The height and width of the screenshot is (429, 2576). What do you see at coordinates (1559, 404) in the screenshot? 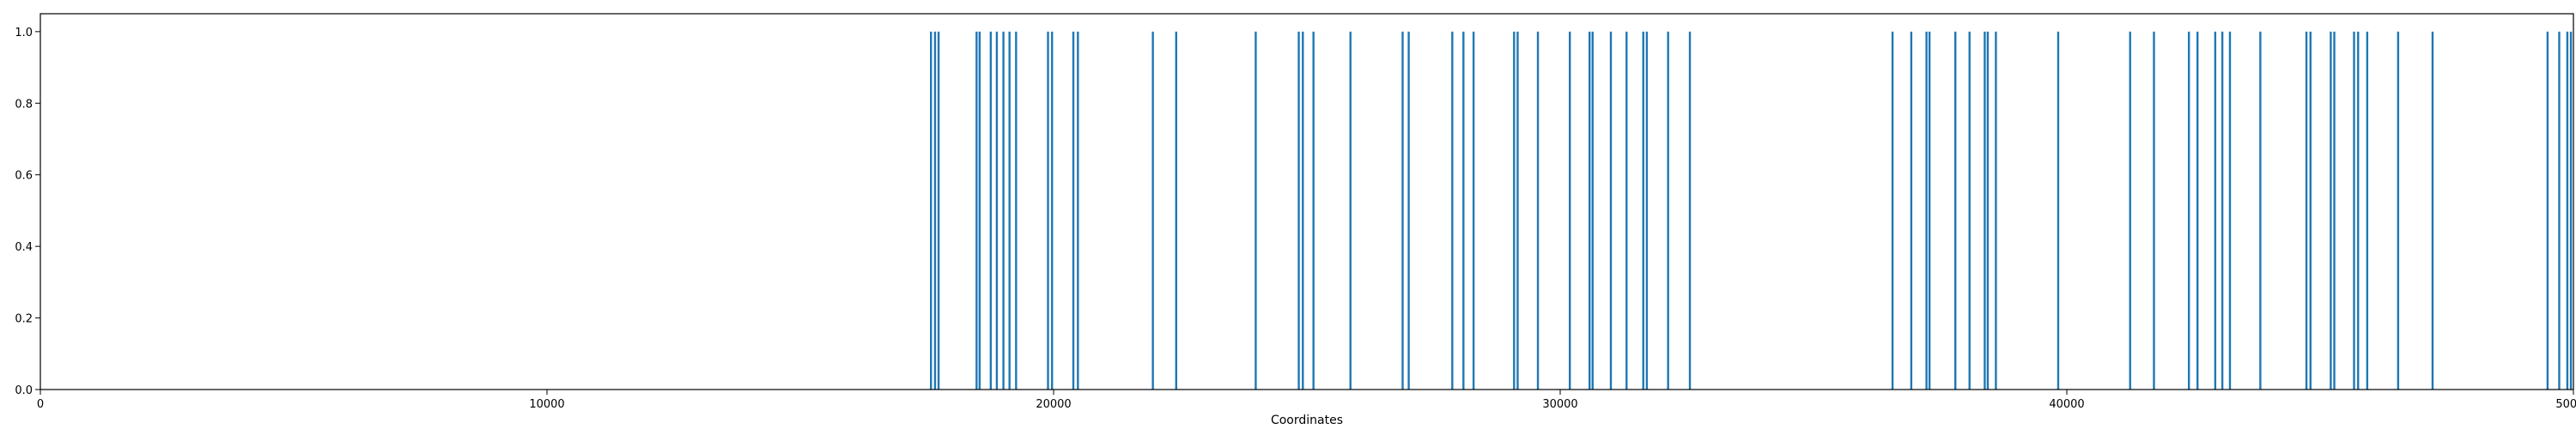
I see `x-tick-label: 30000` at bounding box center [1559, 404].